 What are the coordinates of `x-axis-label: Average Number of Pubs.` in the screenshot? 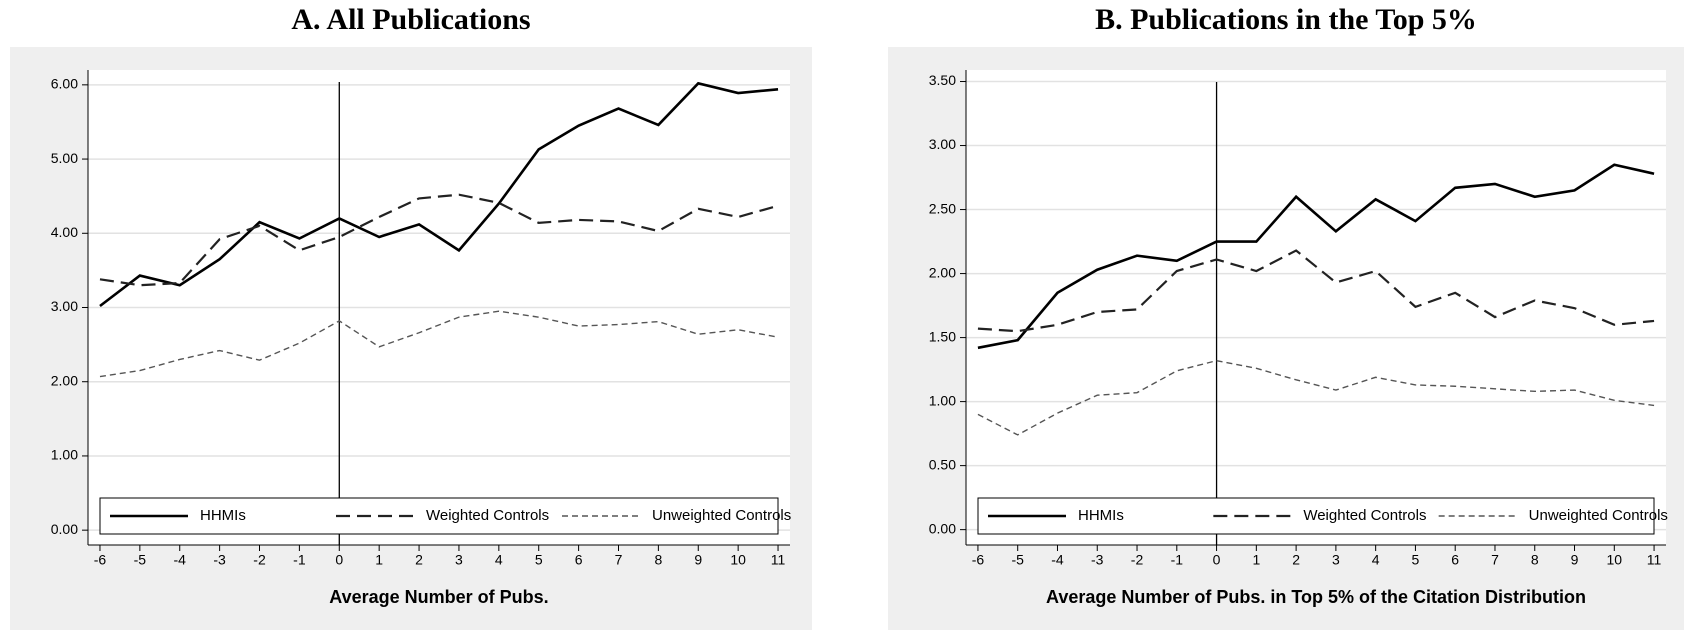 It's located at (438, 597).